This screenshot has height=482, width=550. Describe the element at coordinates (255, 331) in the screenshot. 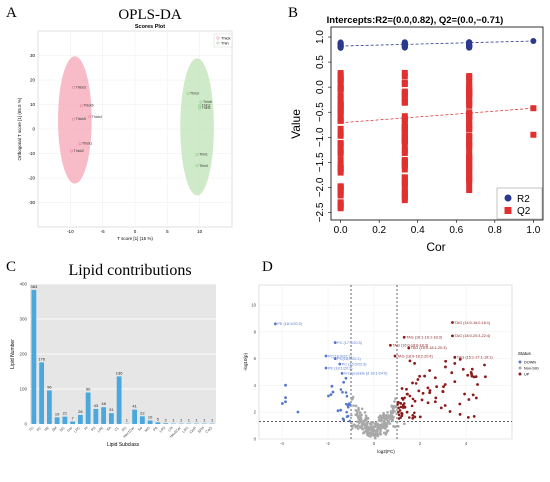

I see `volcano-y-tick-label: 8` at that location.